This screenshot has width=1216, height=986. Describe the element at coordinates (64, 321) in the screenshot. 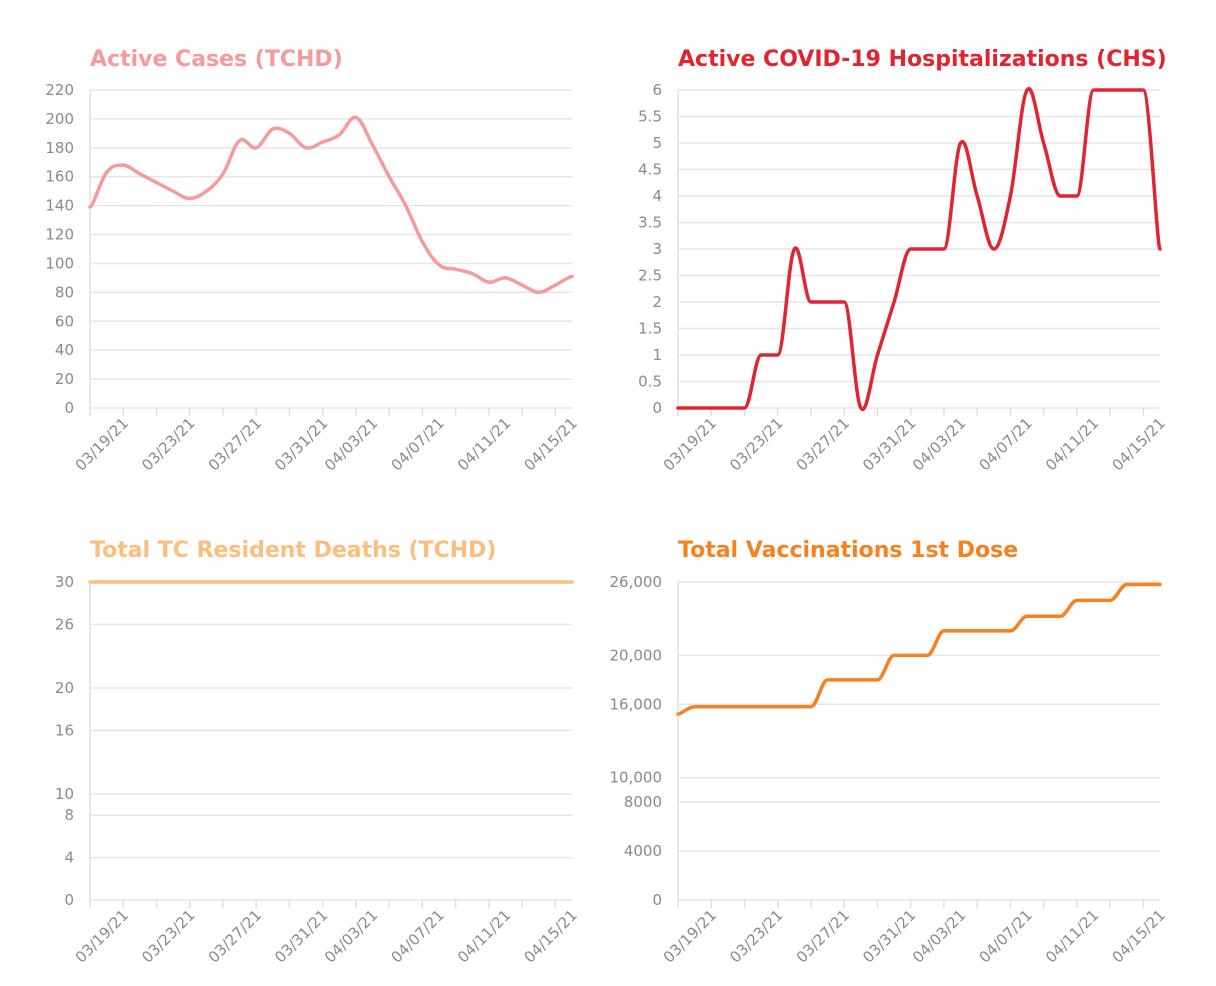

I see `y-tick-label: 60` at that location.